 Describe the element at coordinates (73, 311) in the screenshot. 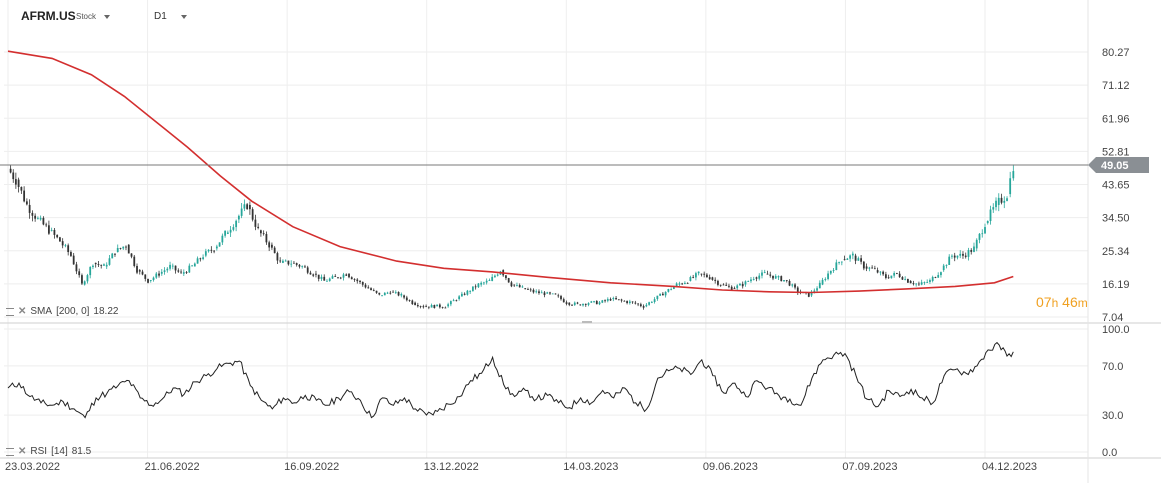

I see `sma-params: [200, 0]` at that location.